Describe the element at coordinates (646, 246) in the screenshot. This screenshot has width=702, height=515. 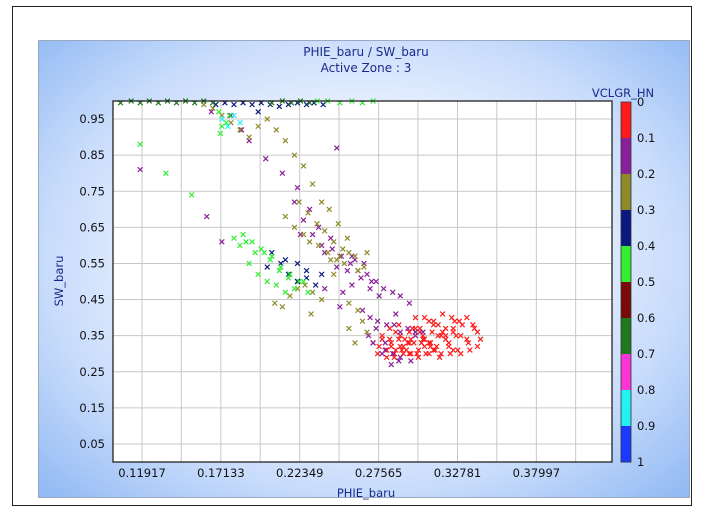
I see `colorbar-tick-label: 0.4` at that location.